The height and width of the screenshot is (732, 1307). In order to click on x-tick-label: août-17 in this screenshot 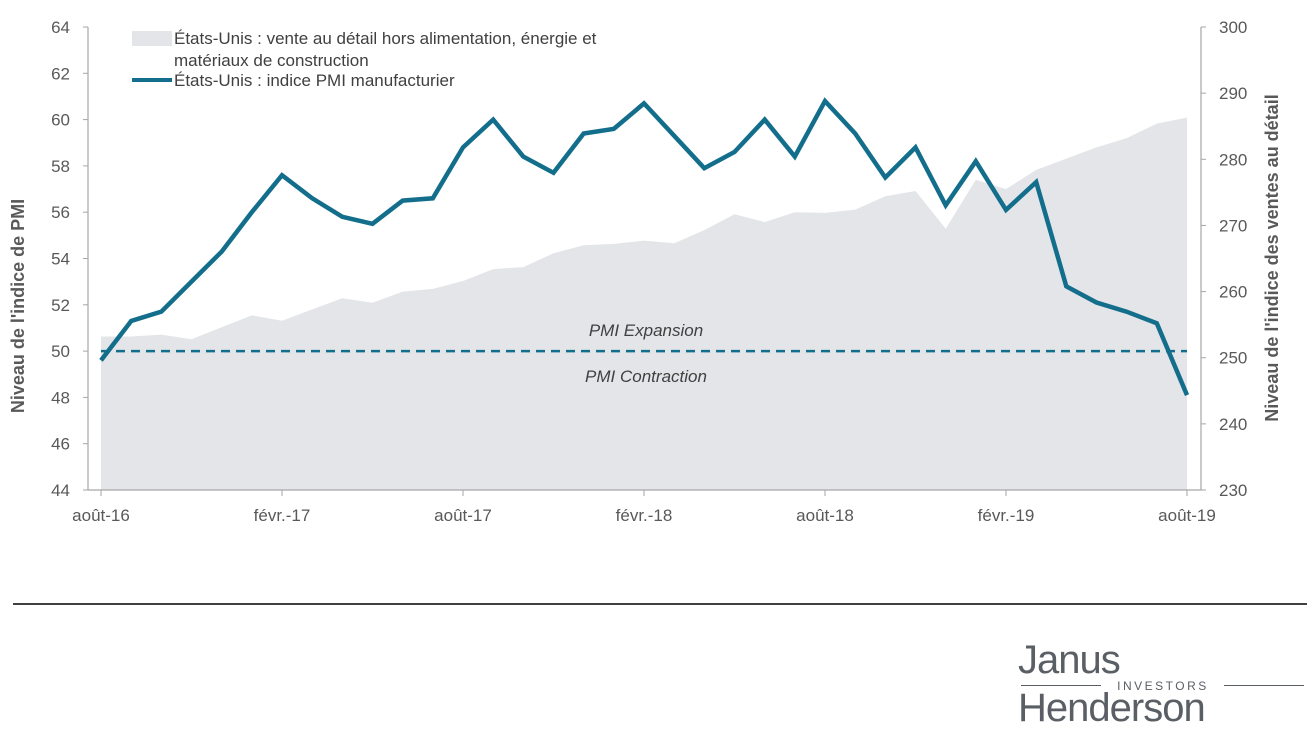, I will do `click(463, 515)`.